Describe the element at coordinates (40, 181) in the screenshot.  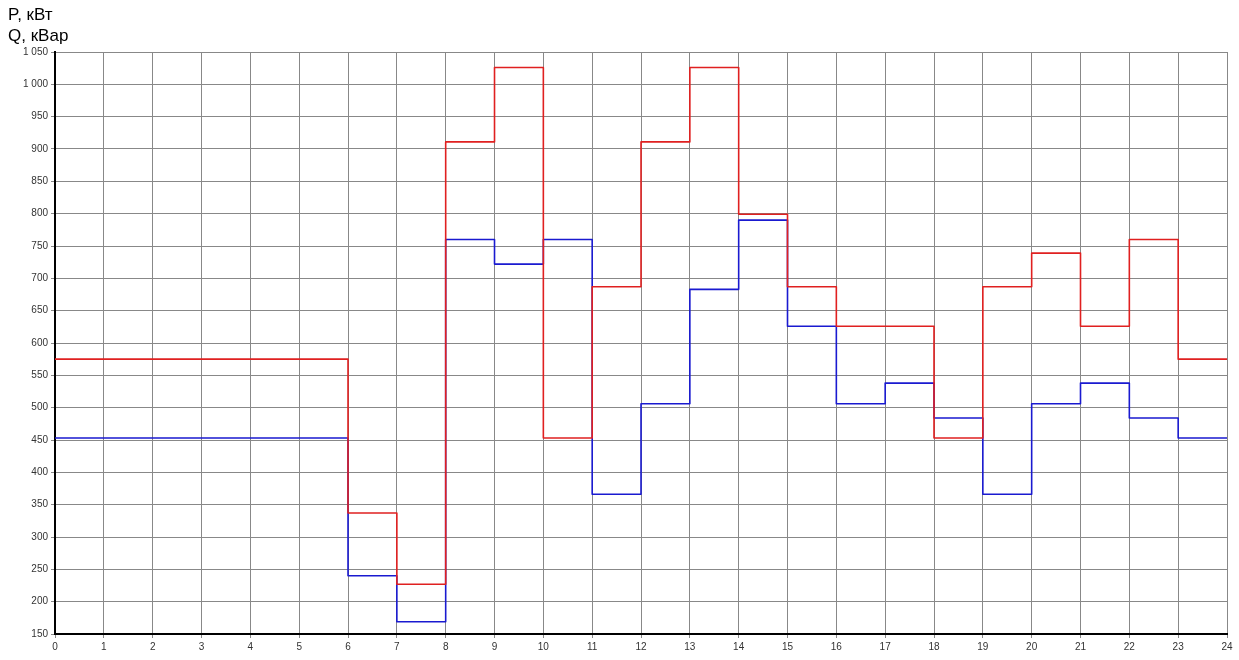
I see `y-tick-label: 850` at that location.